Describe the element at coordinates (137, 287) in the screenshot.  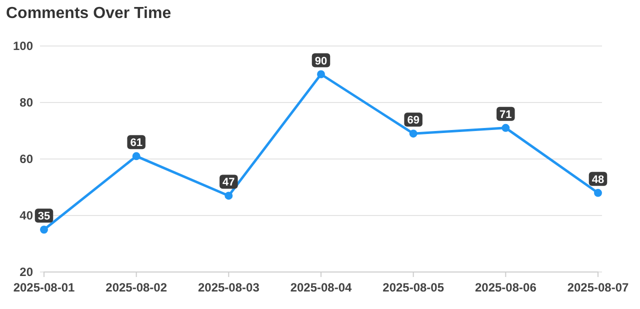
I see `x-tick-label: 2025-08-02` at that location.